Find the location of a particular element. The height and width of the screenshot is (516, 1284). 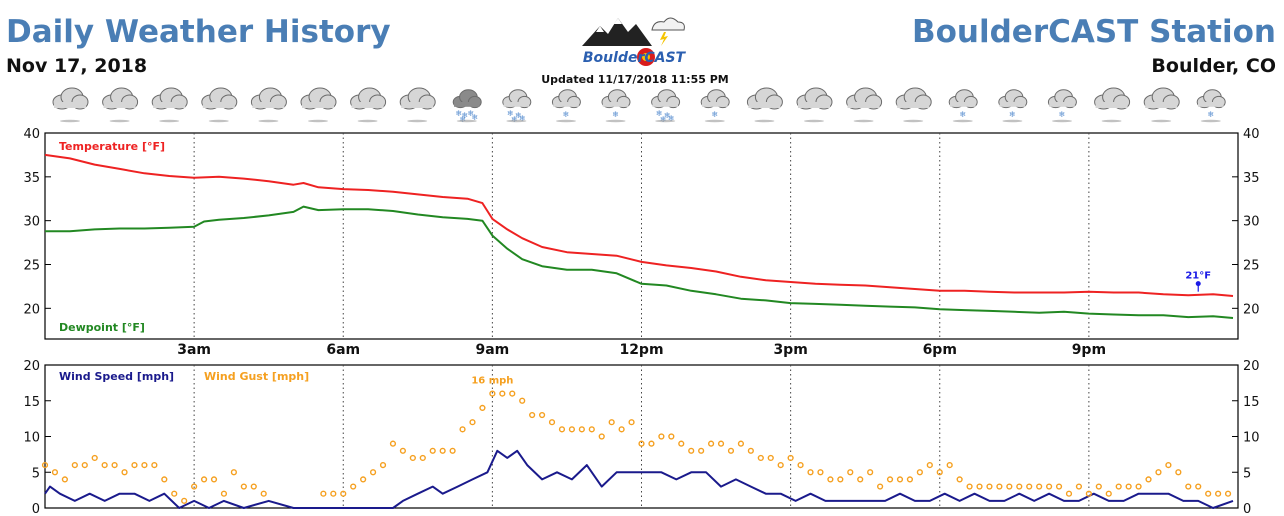

bouldercast-logo: BoulderCAST is located at coordinates (634, 41).